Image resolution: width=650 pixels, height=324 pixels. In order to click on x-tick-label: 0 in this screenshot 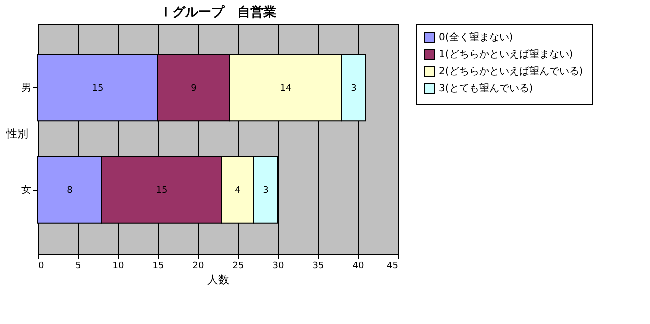, I will do `click(41, 267)`.